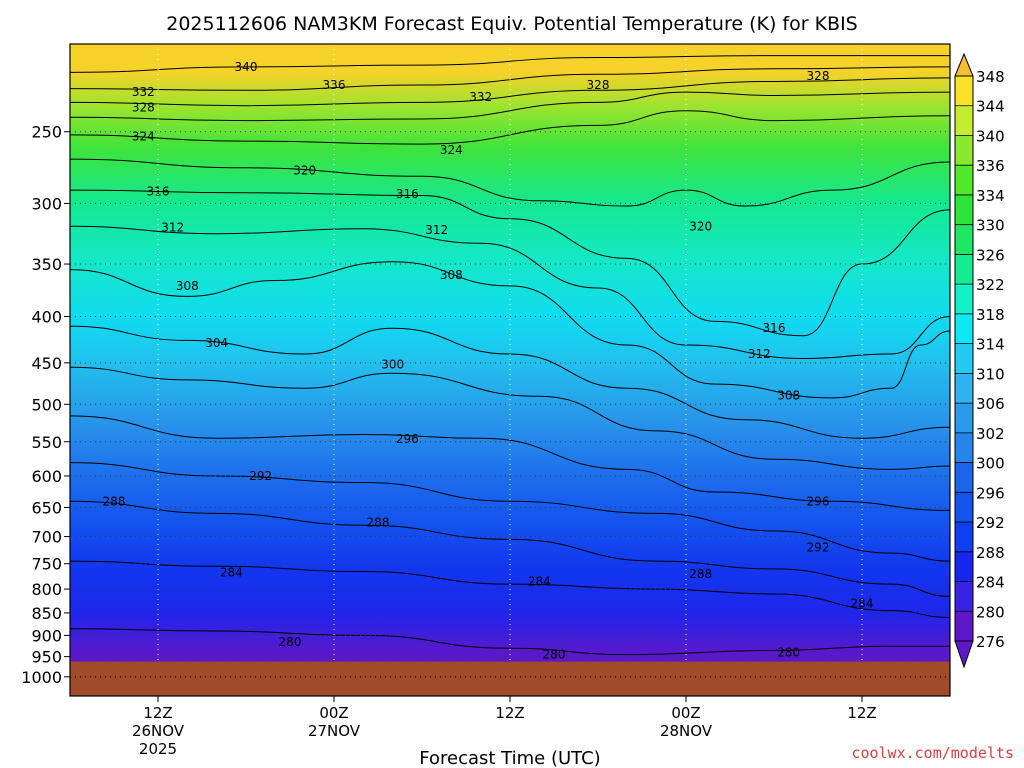  What do you see at coordinates (46, 657) in the screenshot?
I see `y-tick-label: 950` at bounding box center [46, 657].